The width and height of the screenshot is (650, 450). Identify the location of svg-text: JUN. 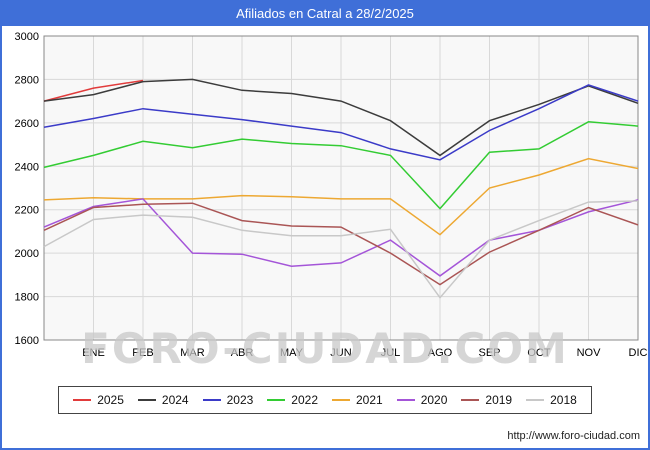
(340, 353).